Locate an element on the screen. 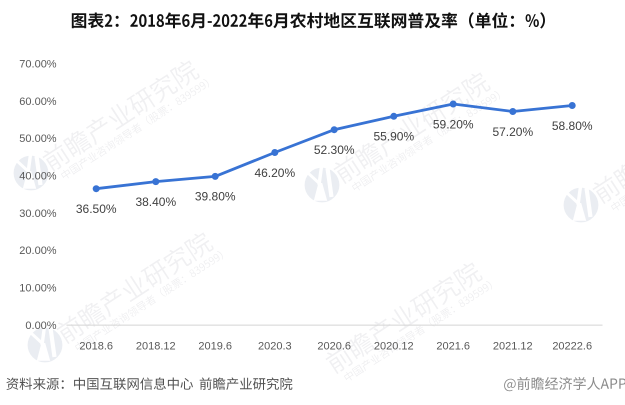 The width and height of the screenshot is (625, 405). svg-text: 2019.6 is located at coordinates (215, 347).